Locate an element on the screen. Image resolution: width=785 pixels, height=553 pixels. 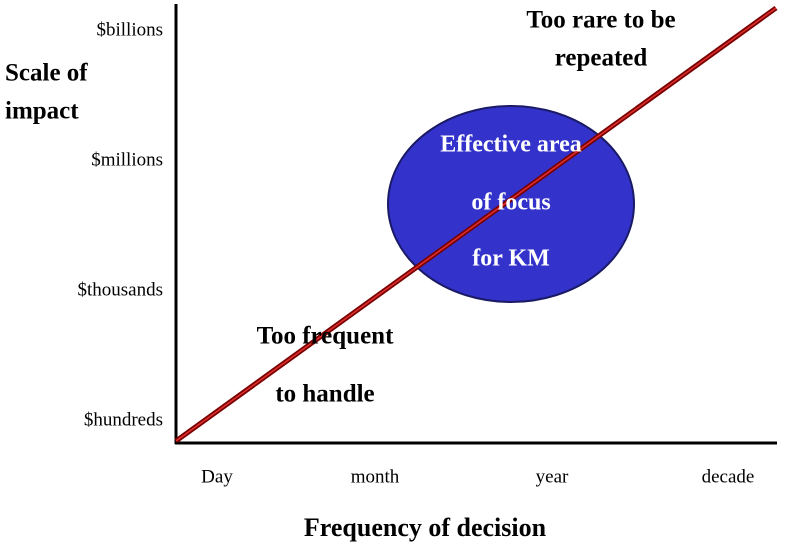
y-axis-title: Scale of is located at coordinates (46, 73).